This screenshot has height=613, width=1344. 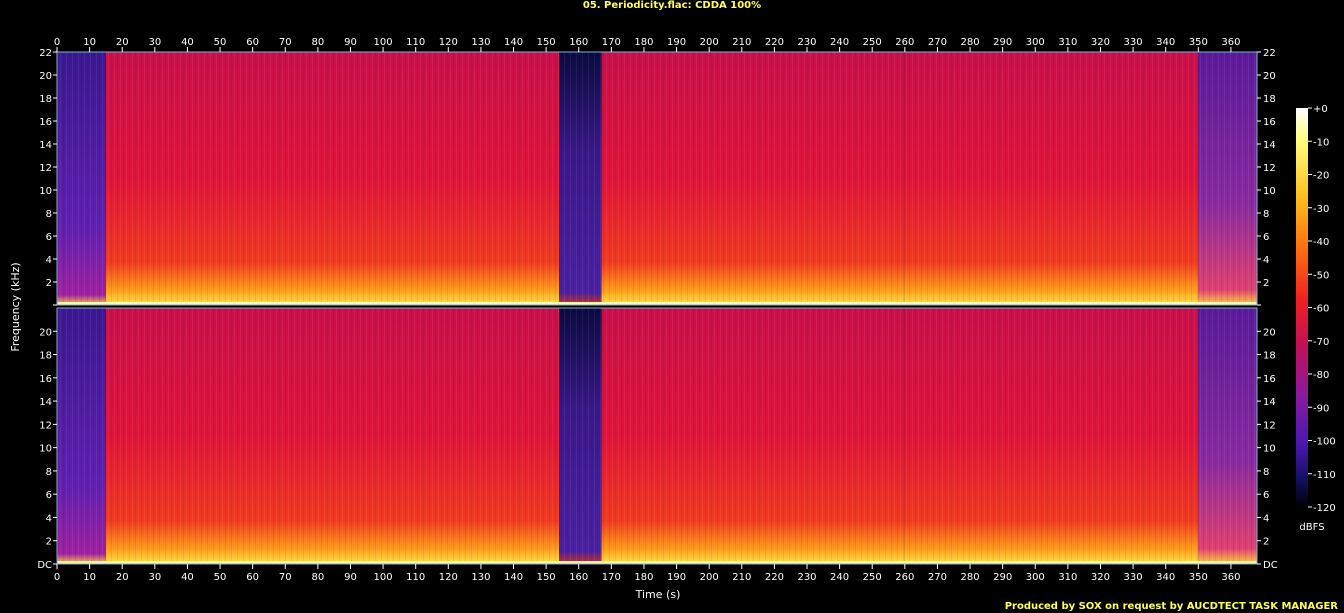 What do you see at coordinates (1100, 42) in the screenshot?
I see `x-tick-label-top: 320` at bounding box center [1100, 42].